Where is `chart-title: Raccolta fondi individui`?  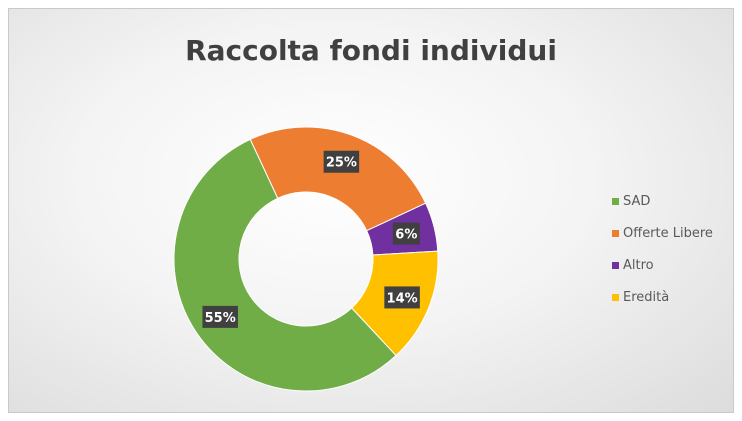 chart-title: Raccolta fondi individui is located at coordinates (371, 50).